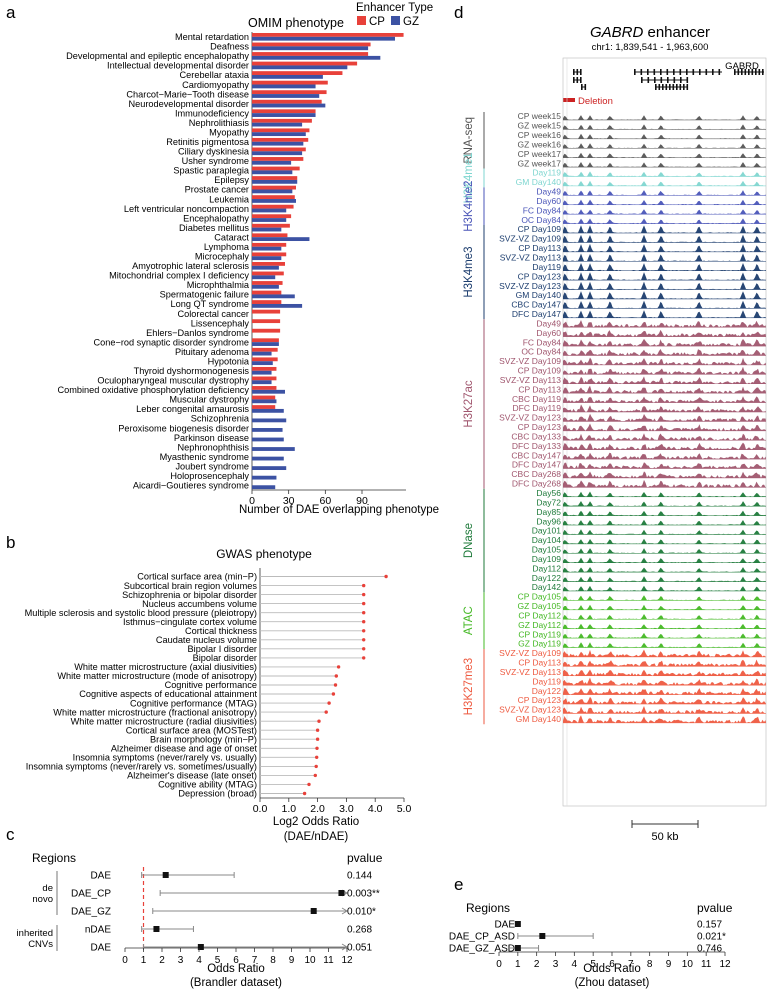 The image size is (778, 992). Describe the element at coordinates (540, 427) in the screenshot. I see `browser-track-label: CP Day123` at that location.